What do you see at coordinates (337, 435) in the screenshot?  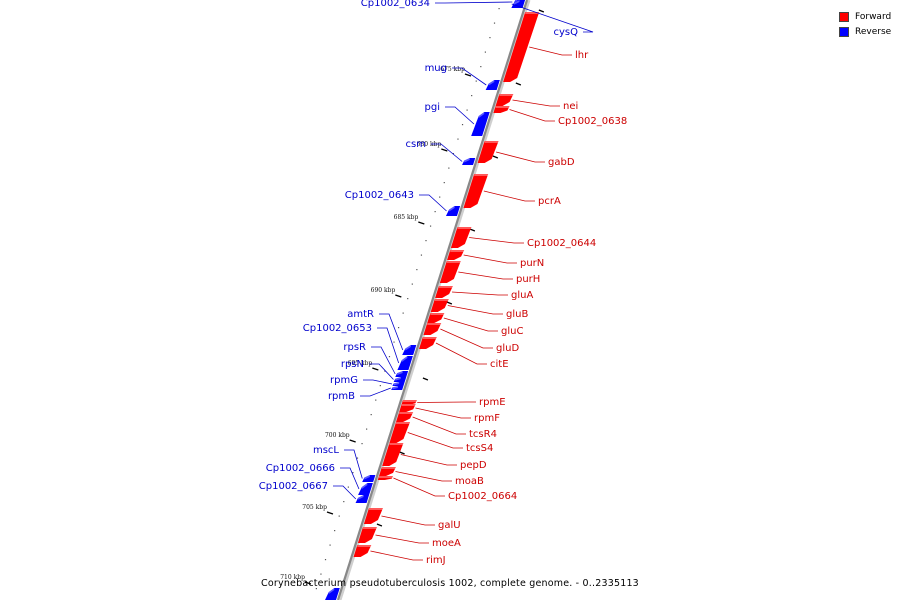 I see `tick-label: 700 kbp` at bounding box center [337, 435].